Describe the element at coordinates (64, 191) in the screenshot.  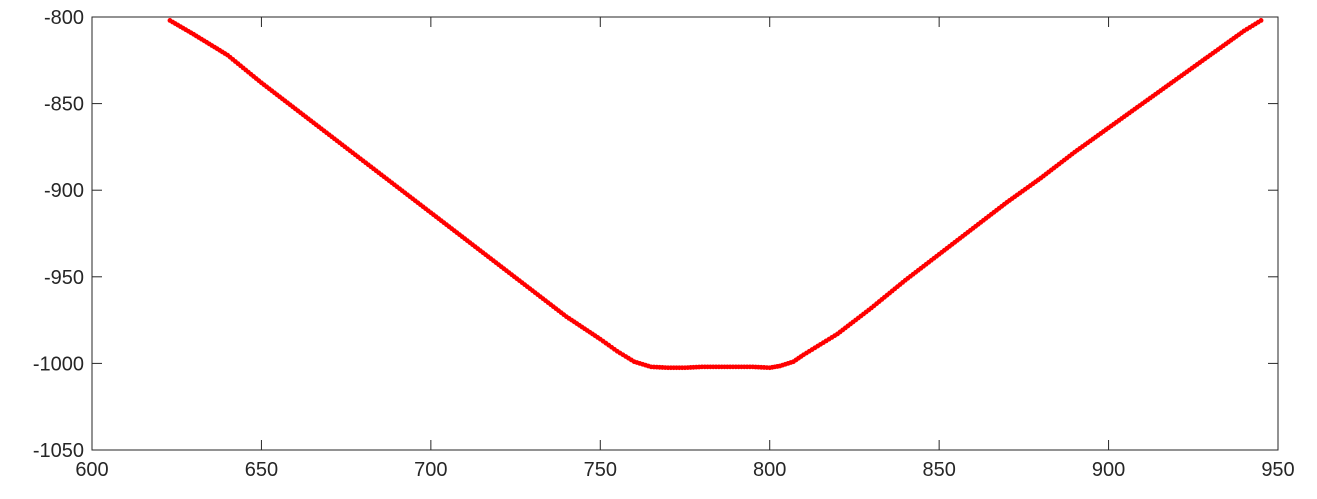
I see `y-tick-label: -900` at that location.